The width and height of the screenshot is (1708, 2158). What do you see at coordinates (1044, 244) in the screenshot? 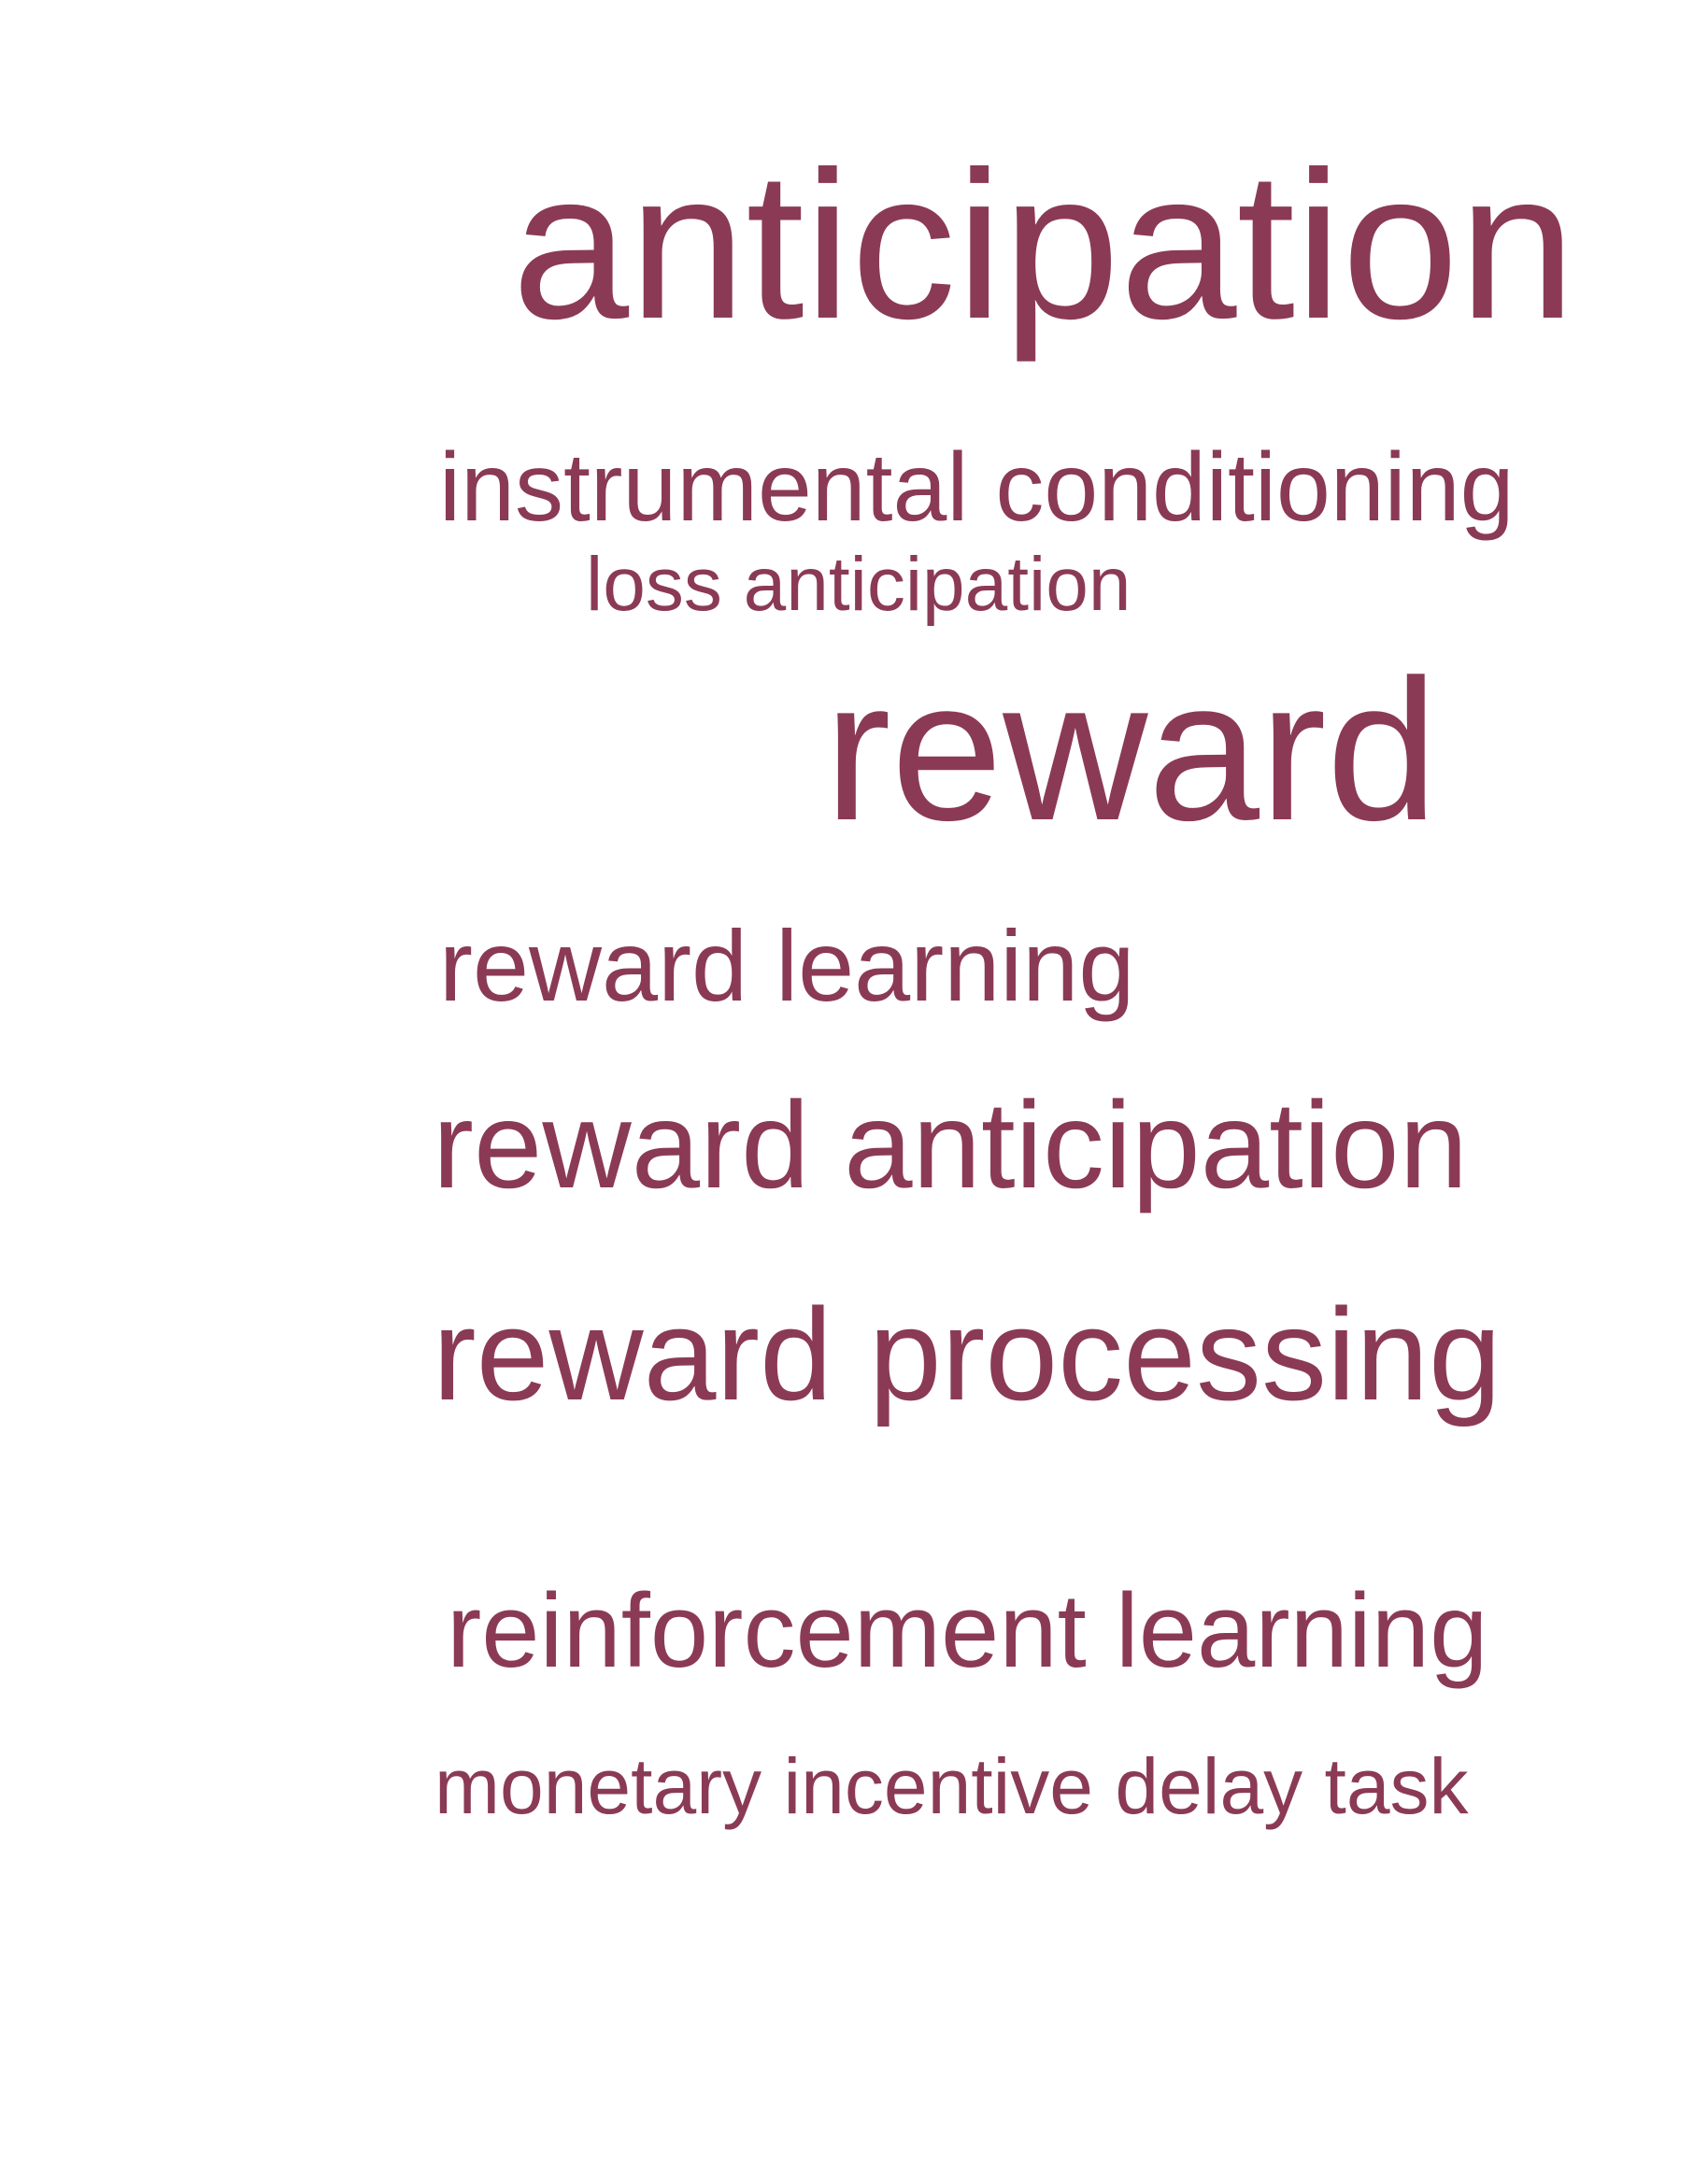
I see `term-anticipation: anticipation` at bounding box center [1044, 244].